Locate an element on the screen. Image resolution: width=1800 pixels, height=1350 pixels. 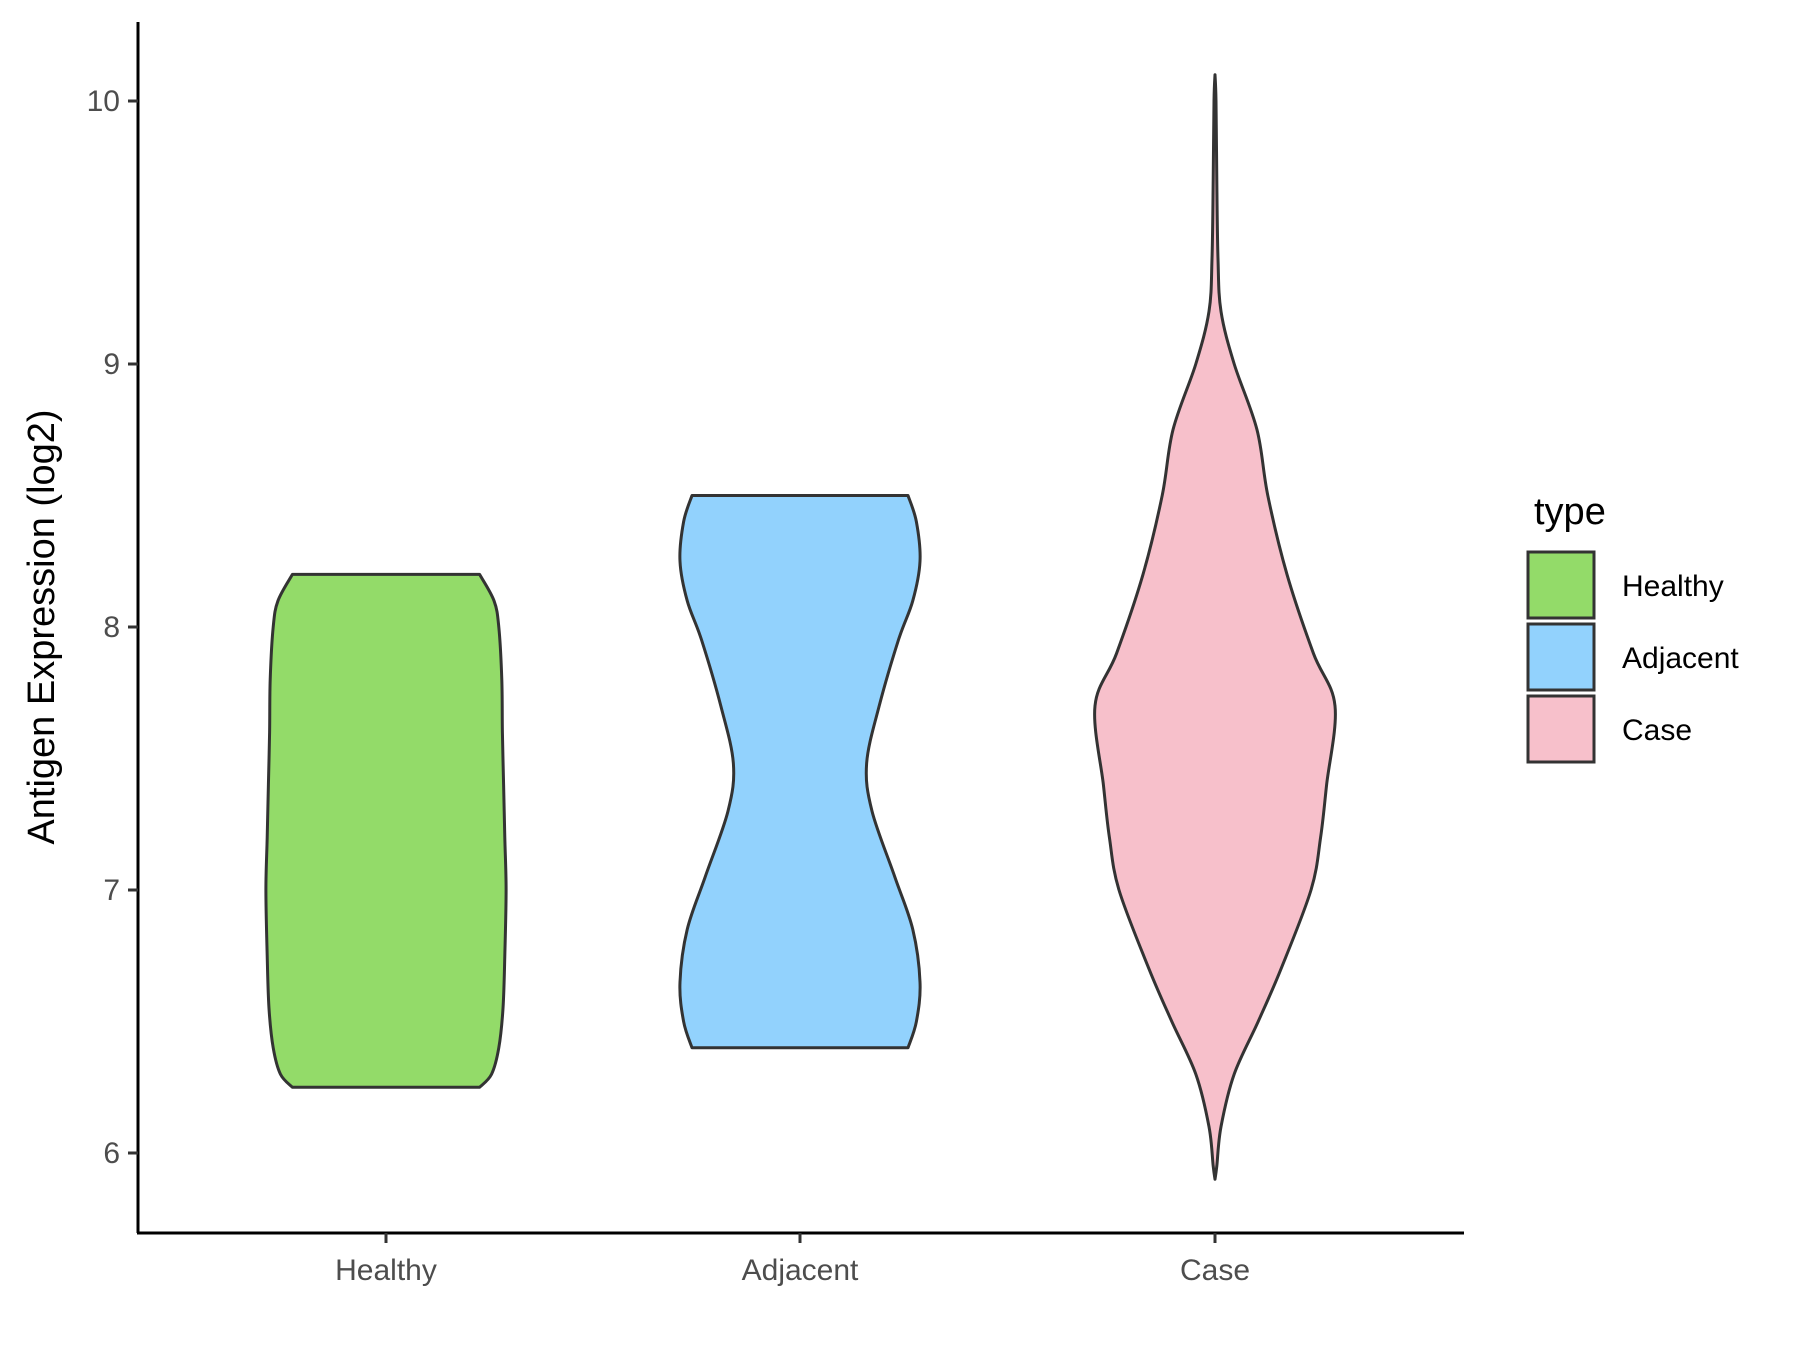
y-axis-title: Antigen Expression (log2) is located at coordinates (42, 626).